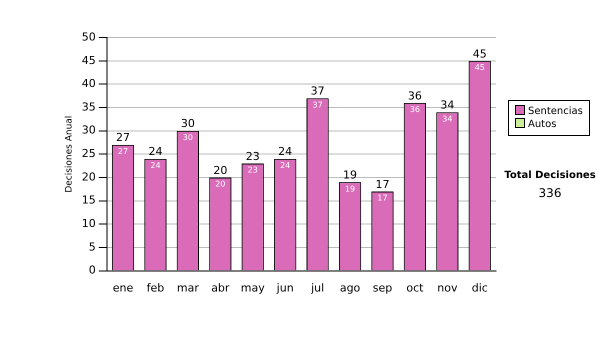  I want to click on x-tick-label: feb, so click(155, 287).